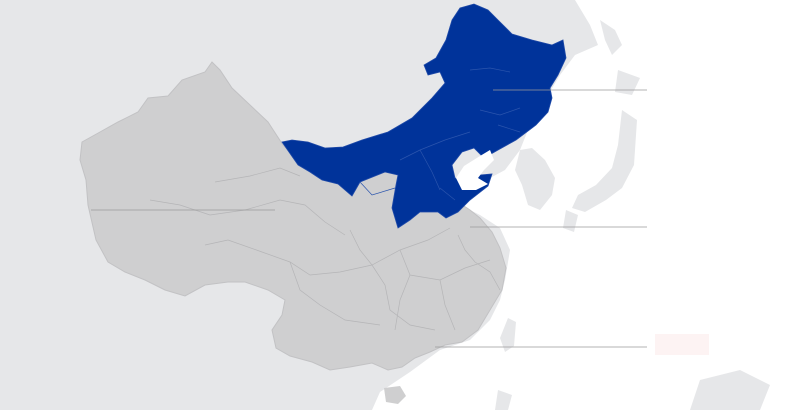  Describe the element at coordinates (632, 390) in the screenshot. I see `philippines-islands` at that location.